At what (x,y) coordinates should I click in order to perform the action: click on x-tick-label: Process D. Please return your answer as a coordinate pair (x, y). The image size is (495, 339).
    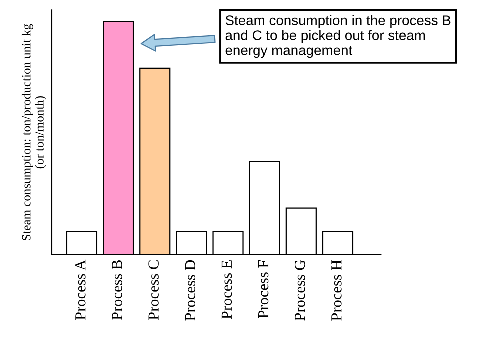
    Looking at the image, I should click on (190, 290).